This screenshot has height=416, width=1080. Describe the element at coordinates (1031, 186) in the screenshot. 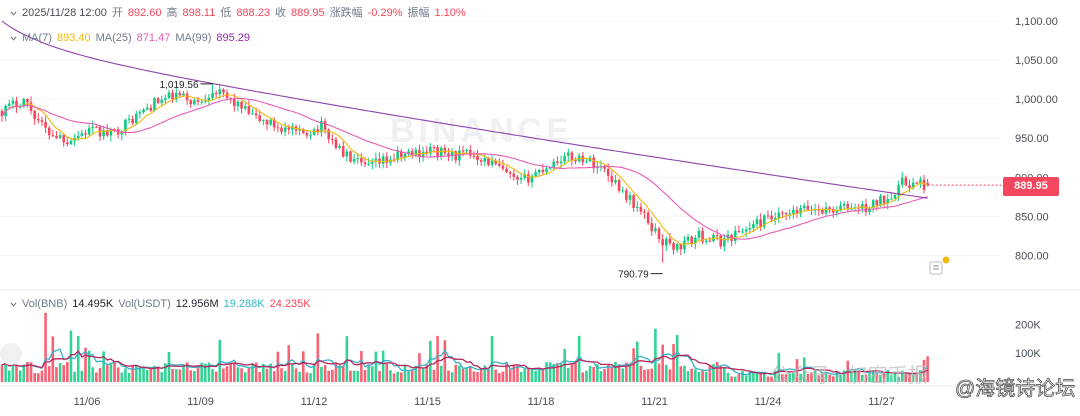

I see `last-price-tag: 889.95` at that location.